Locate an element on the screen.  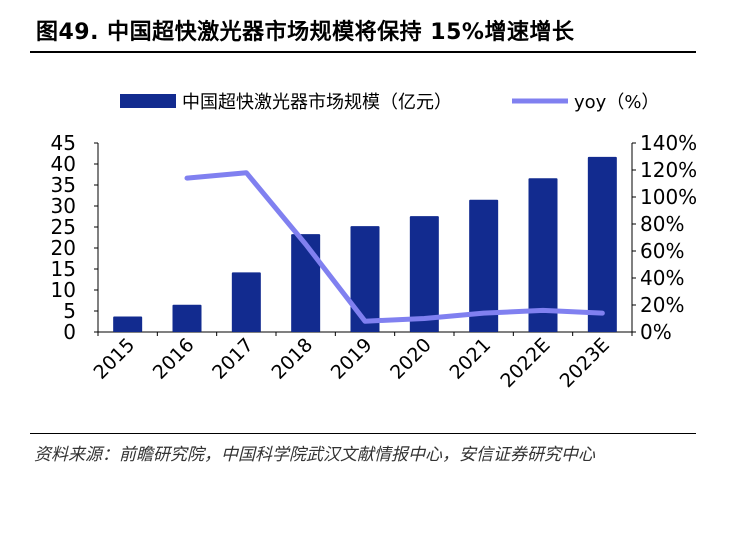
right-tick-label: 80% is located at coordinates (662, 224).